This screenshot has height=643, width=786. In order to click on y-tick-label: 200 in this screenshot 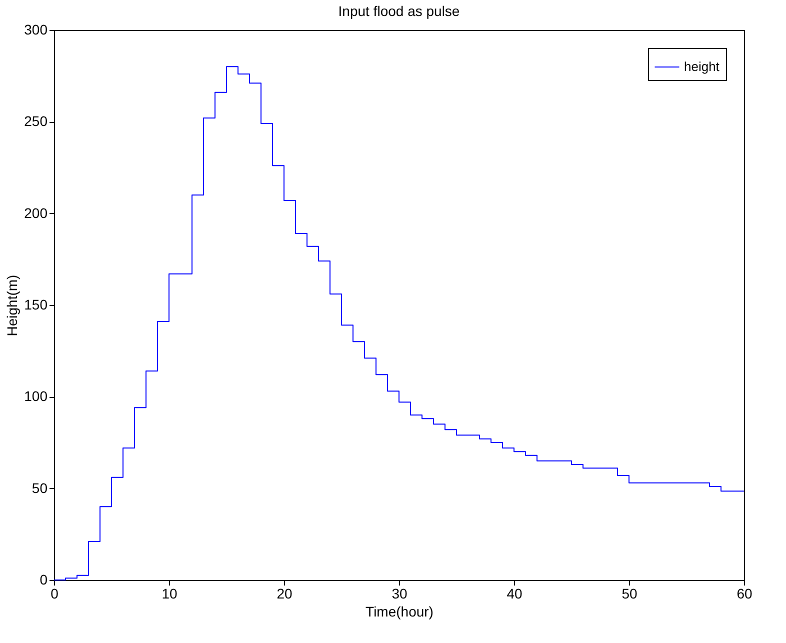, I will do `click(36, 212)`.